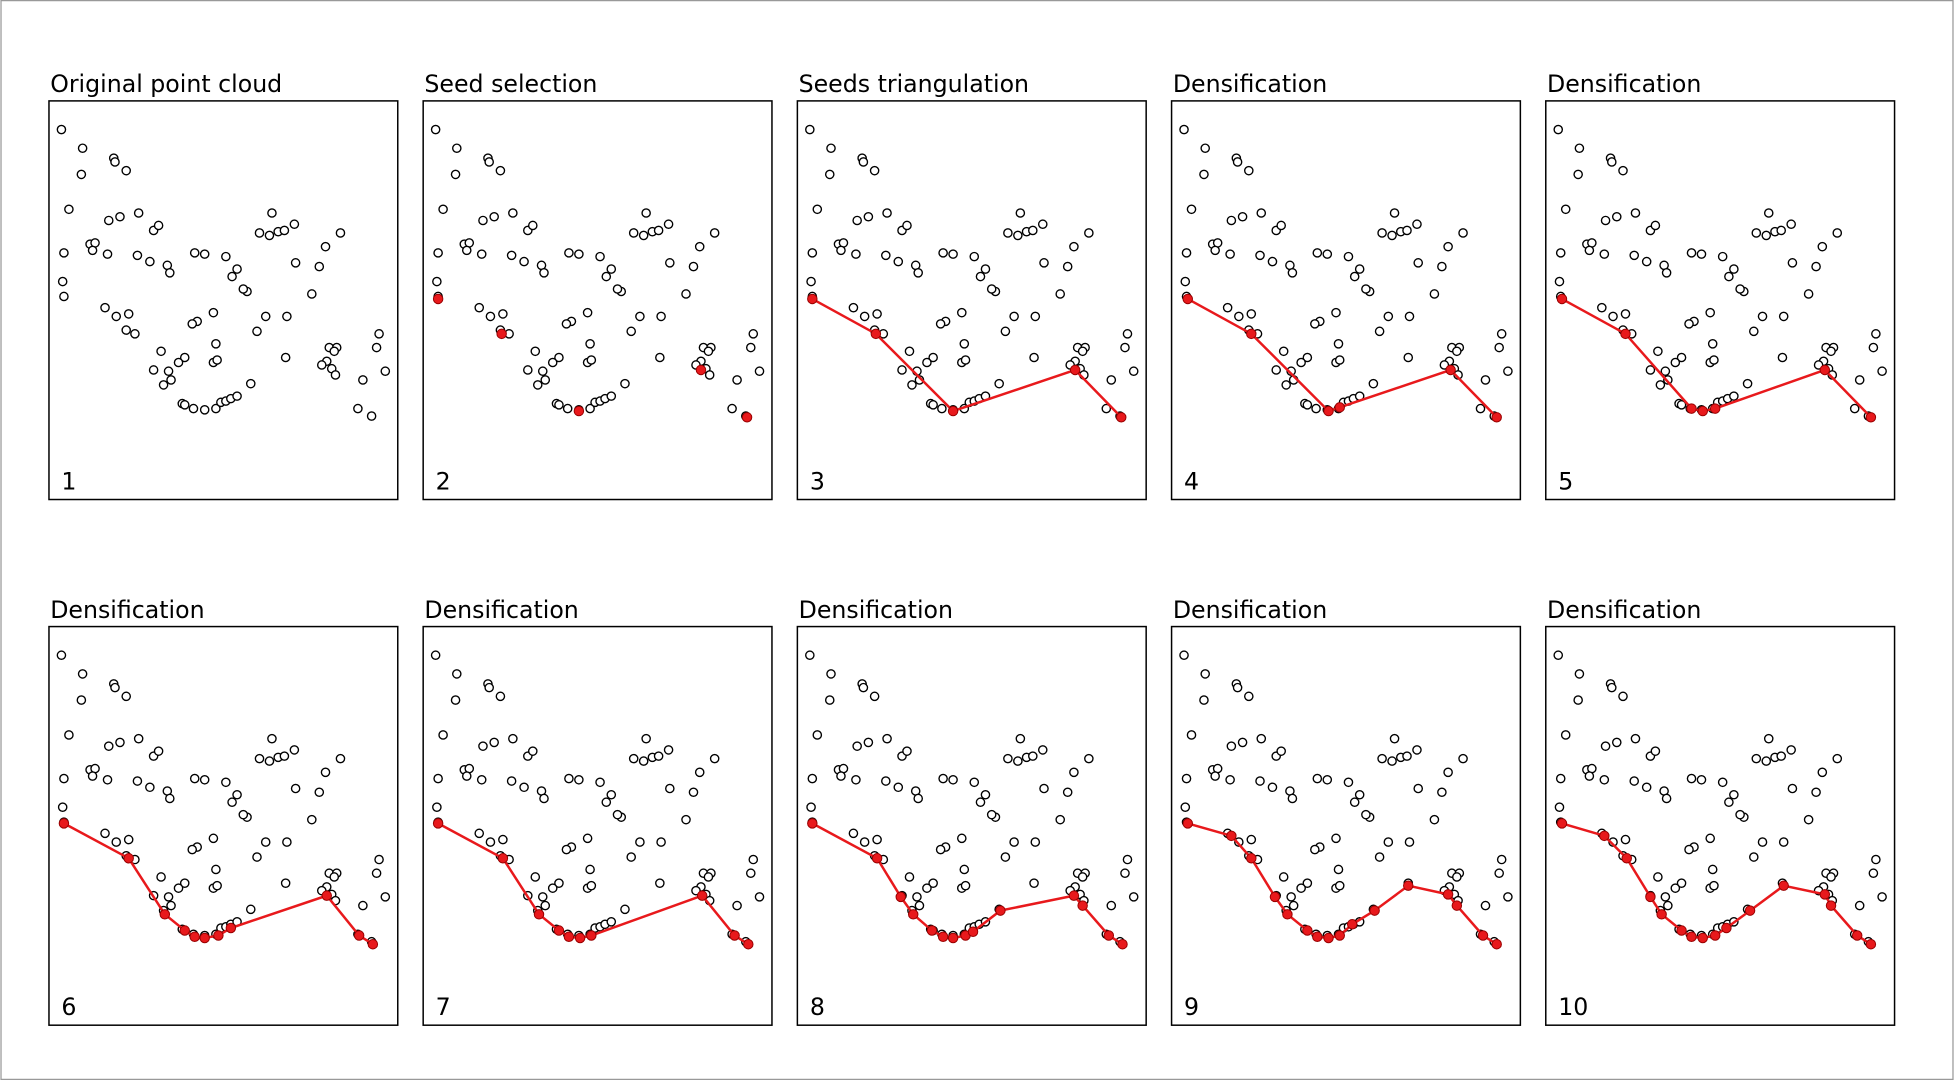  What do you see at coordinates (68, 482) in the screenshot?
I see `panel-number: 1` at bounding box center [68, 482].